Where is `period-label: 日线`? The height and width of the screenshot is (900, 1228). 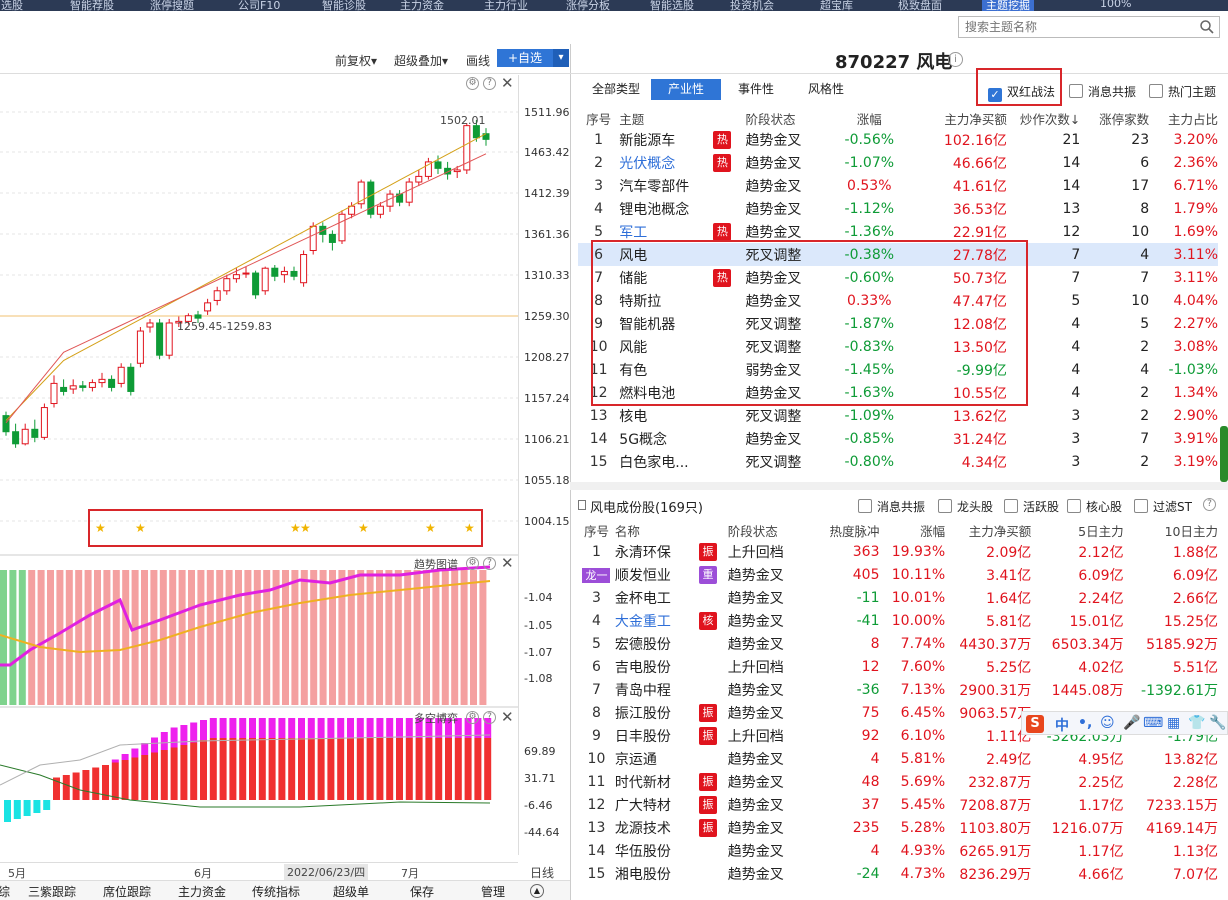
period-label: 日线 is located at coordinates (542, 873).